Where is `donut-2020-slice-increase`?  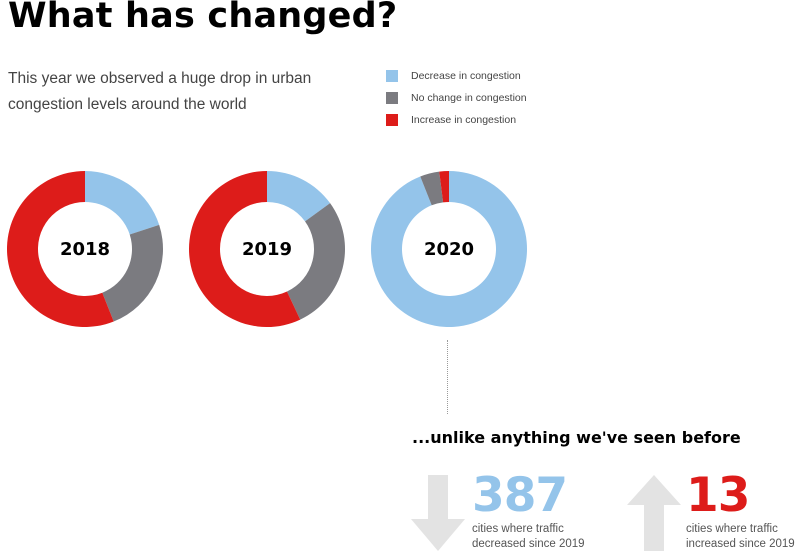 donut-2020-slice-increase is located at coordinates (444, 187).